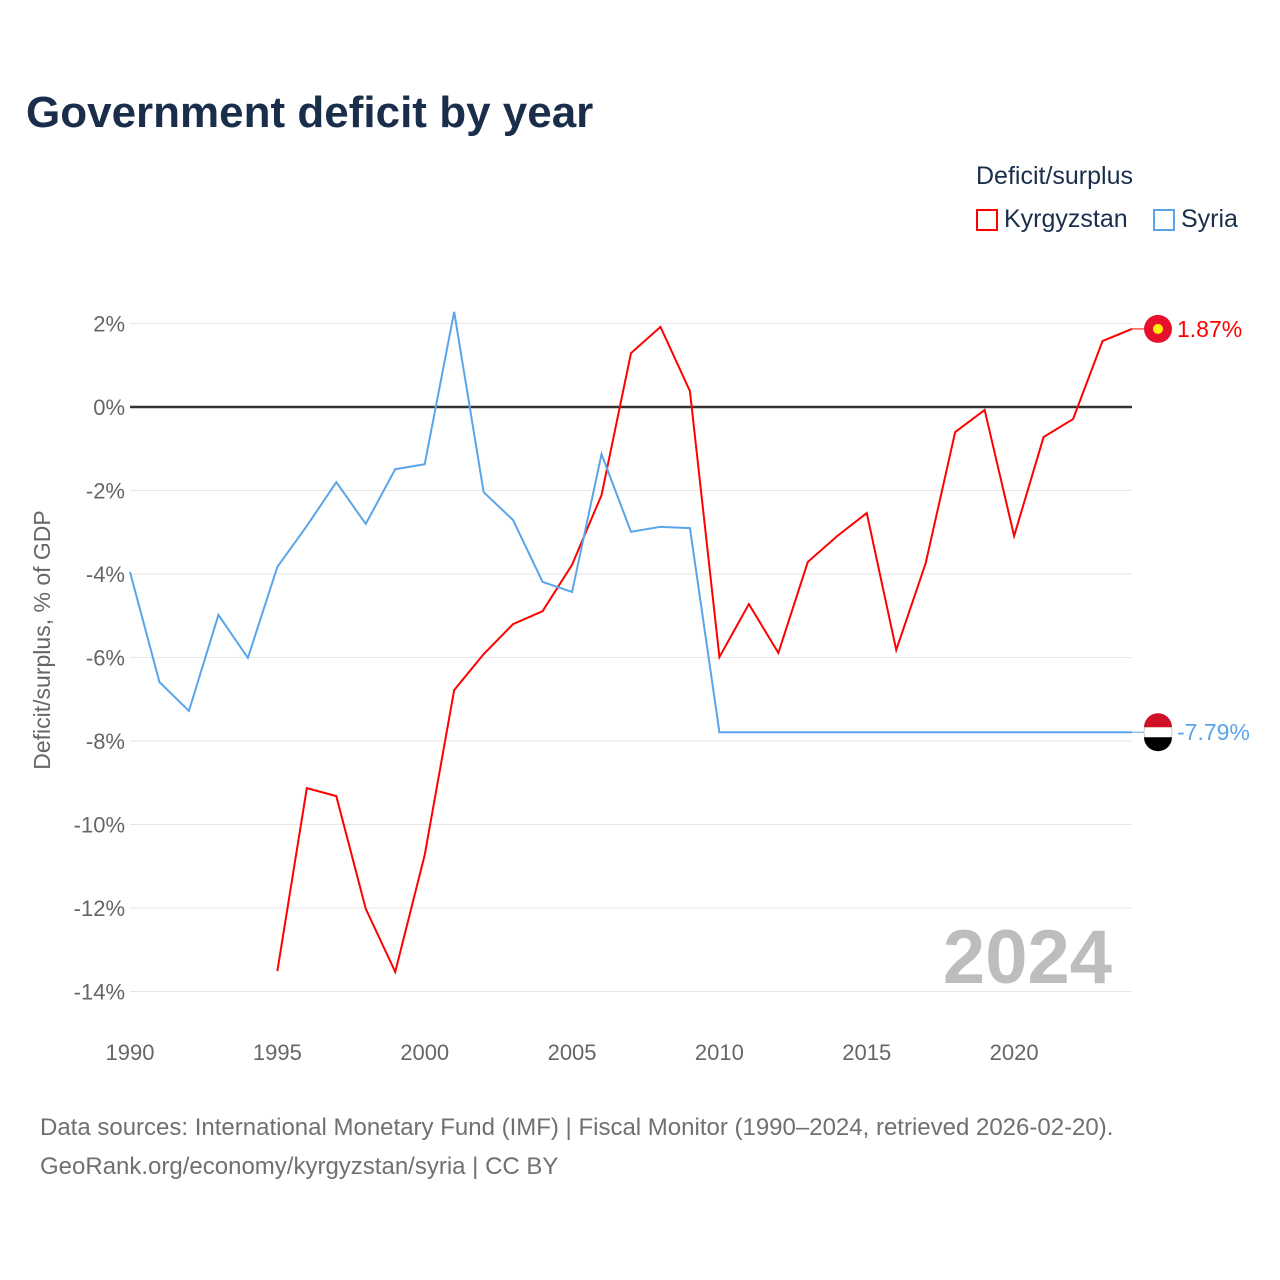 This screenshot has height=1280, width=1280. Describe the element at coordinates (109, 324) in the screenshot. I see `y-tick-label: 2%` at that location.